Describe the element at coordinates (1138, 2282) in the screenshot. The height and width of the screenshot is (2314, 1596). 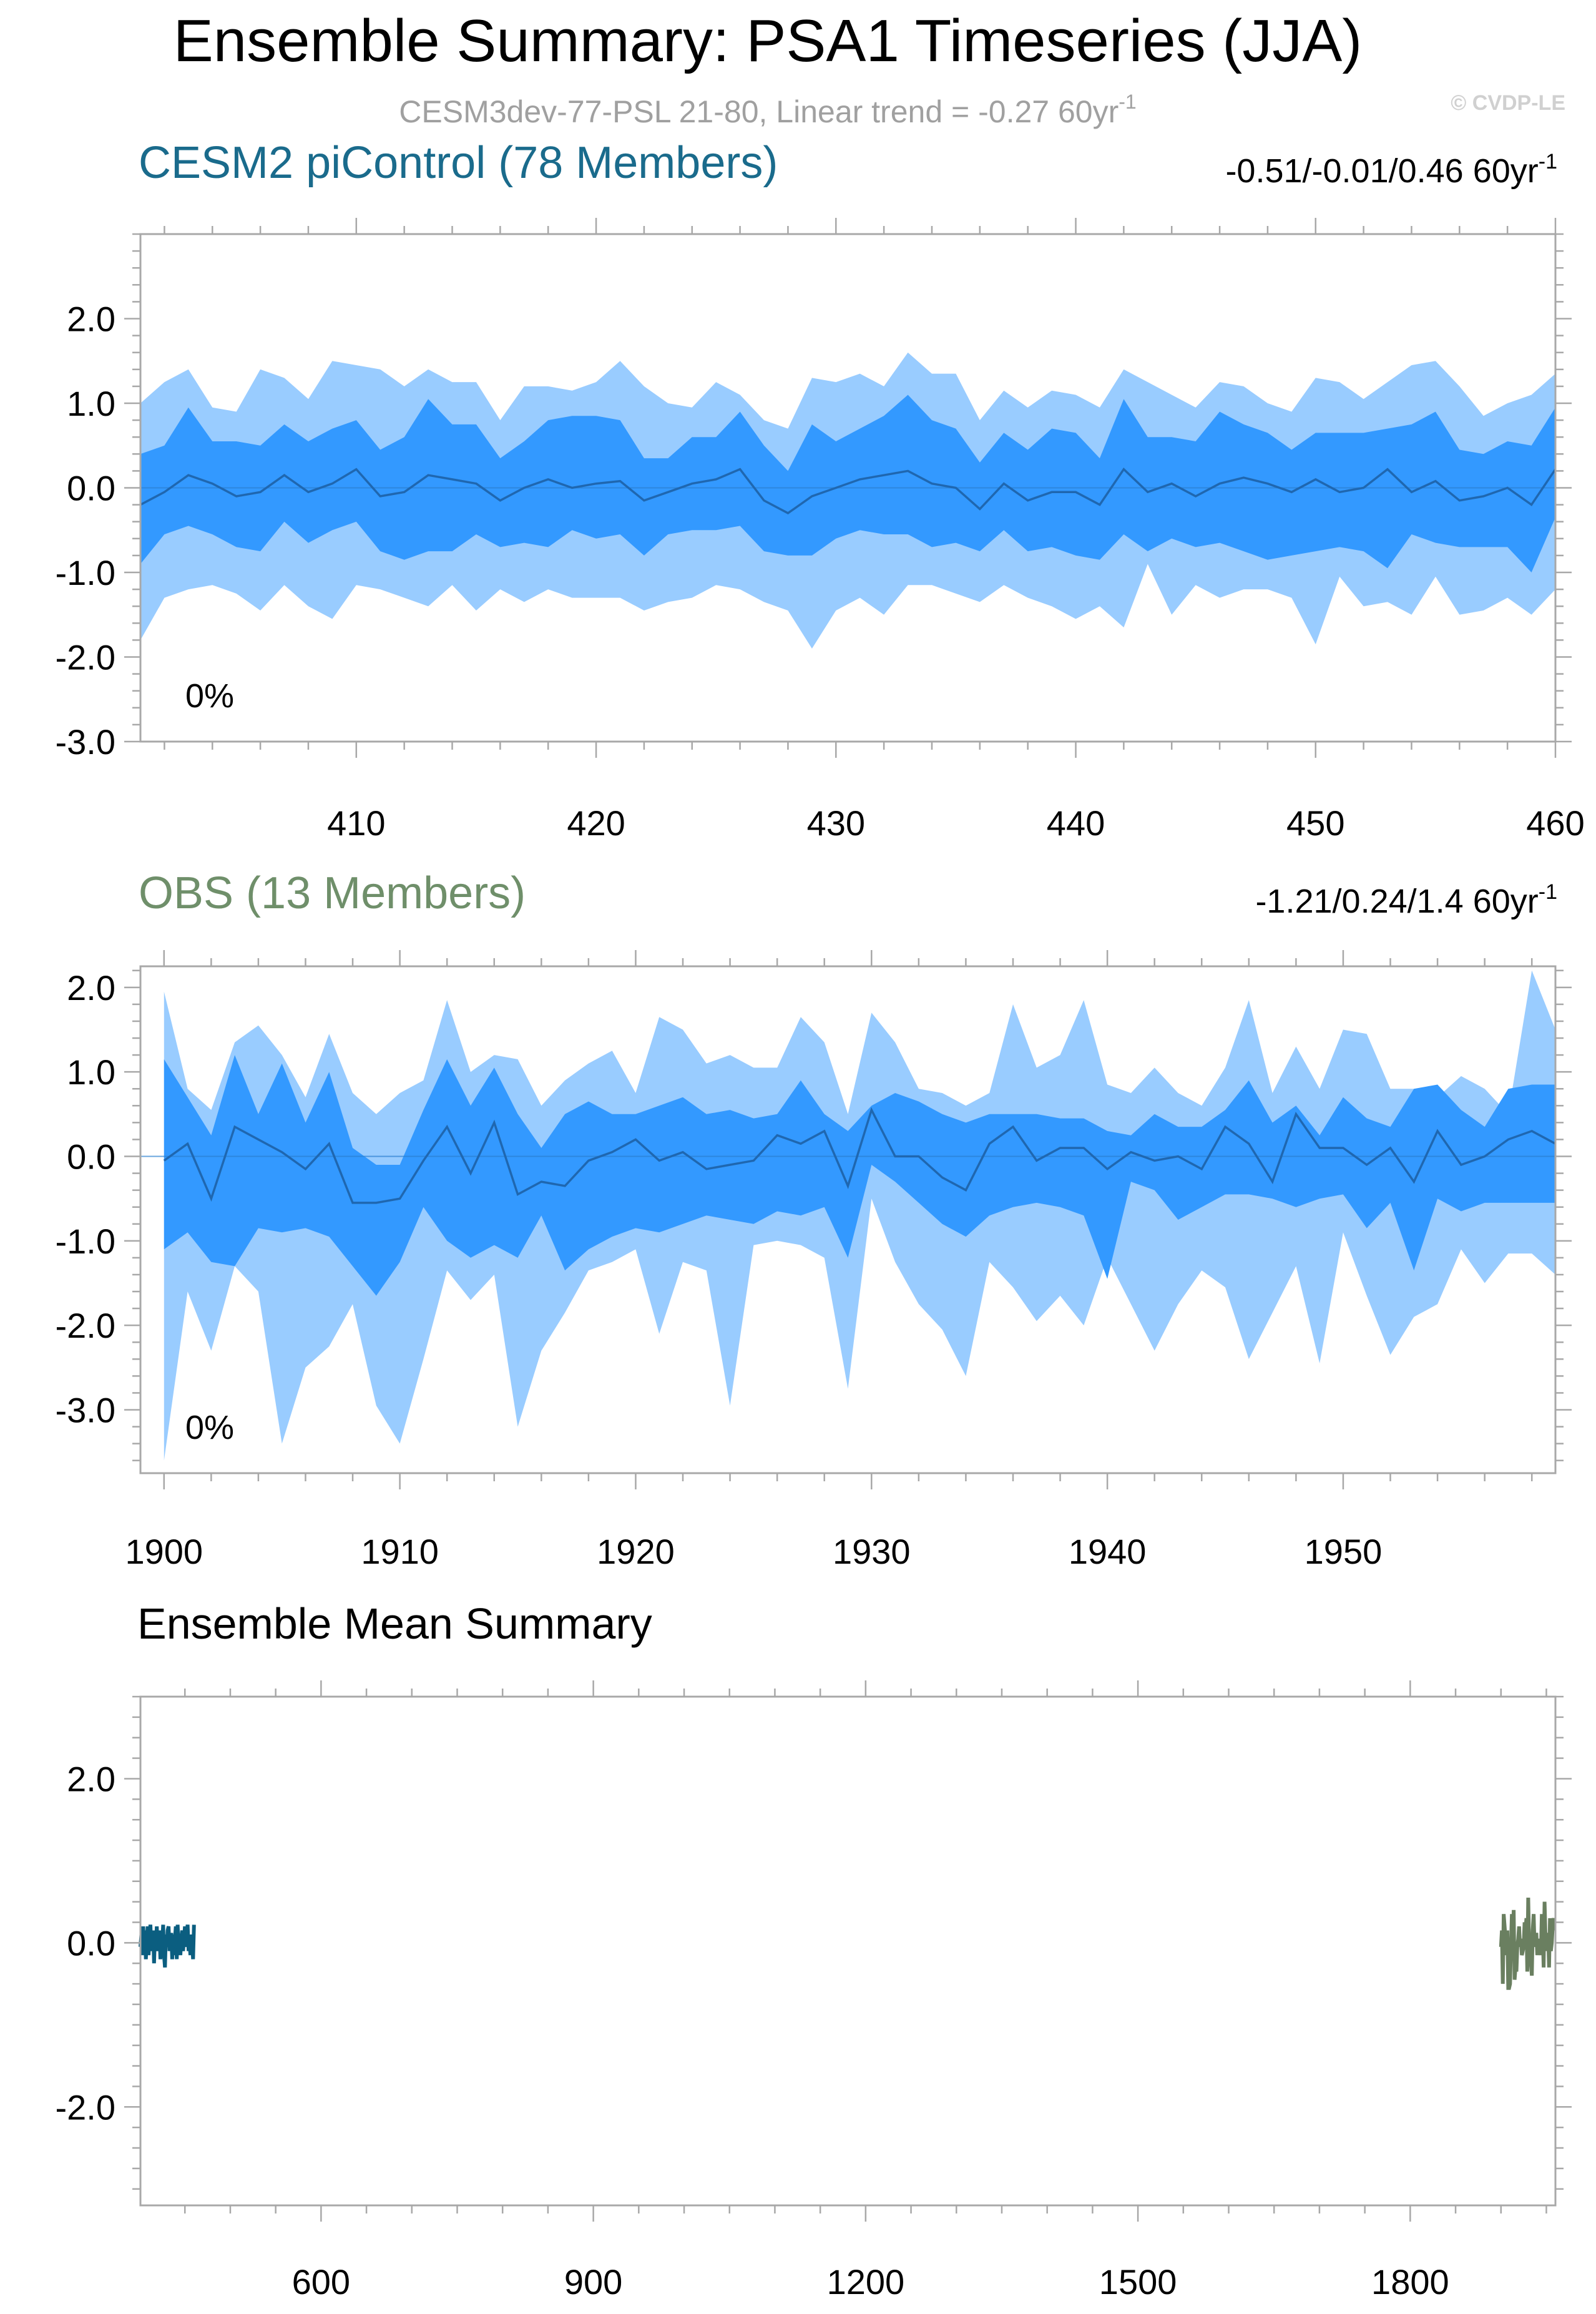
I see `summary-xtick-label: 1500` at that location.